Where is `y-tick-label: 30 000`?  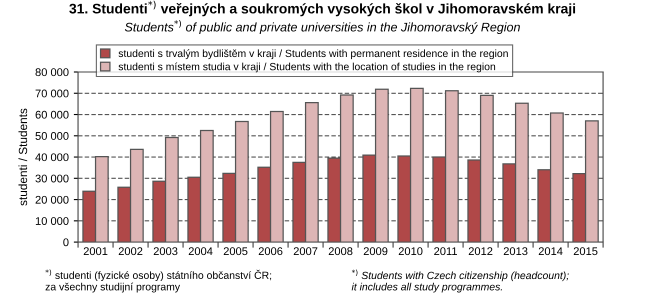 y-tick-label: 30 000 is located at coordinates (52, 178).